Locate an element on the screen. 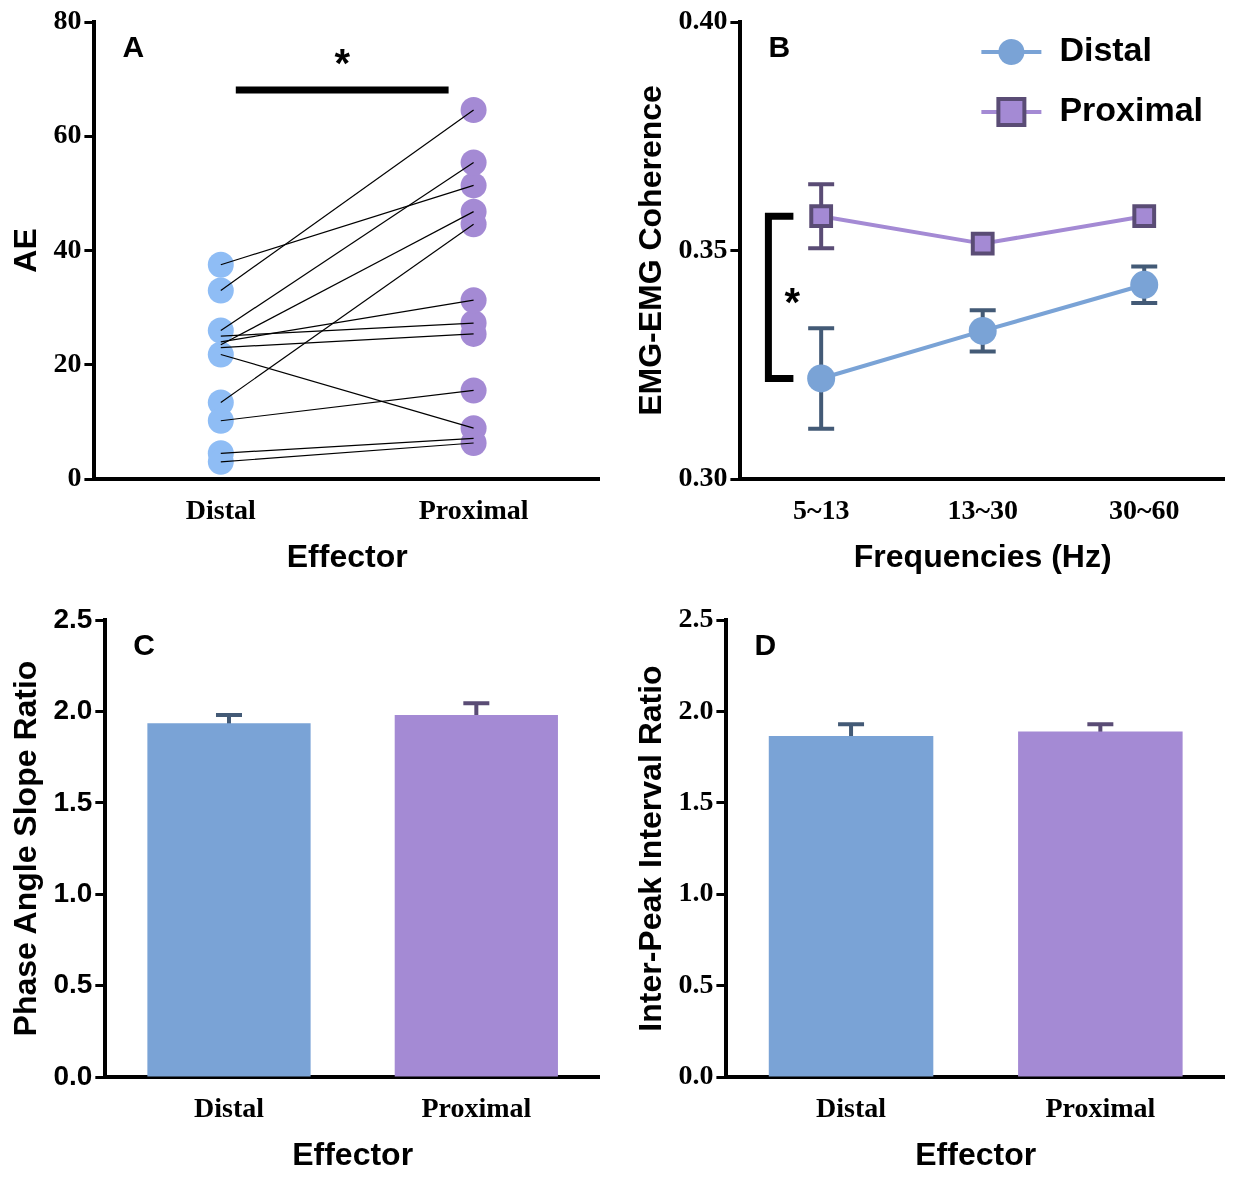 The height and width of the screenshot is (1185, 1249). y-tick-label: 0.30 is located at coordinates (703, 477).